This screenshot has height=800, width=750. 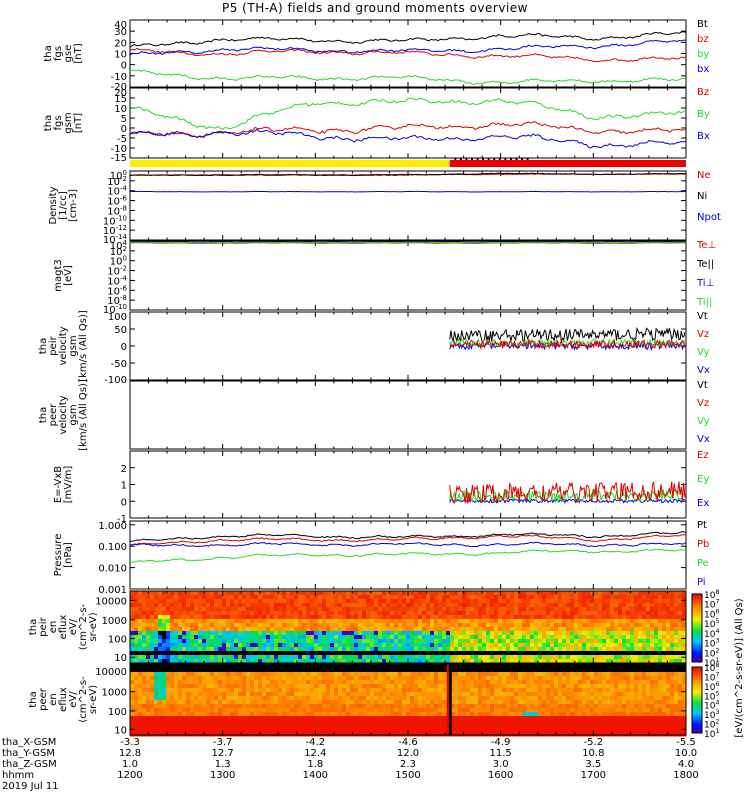 I want to click on footer-value: -3.7, so click(x=223, y=742).